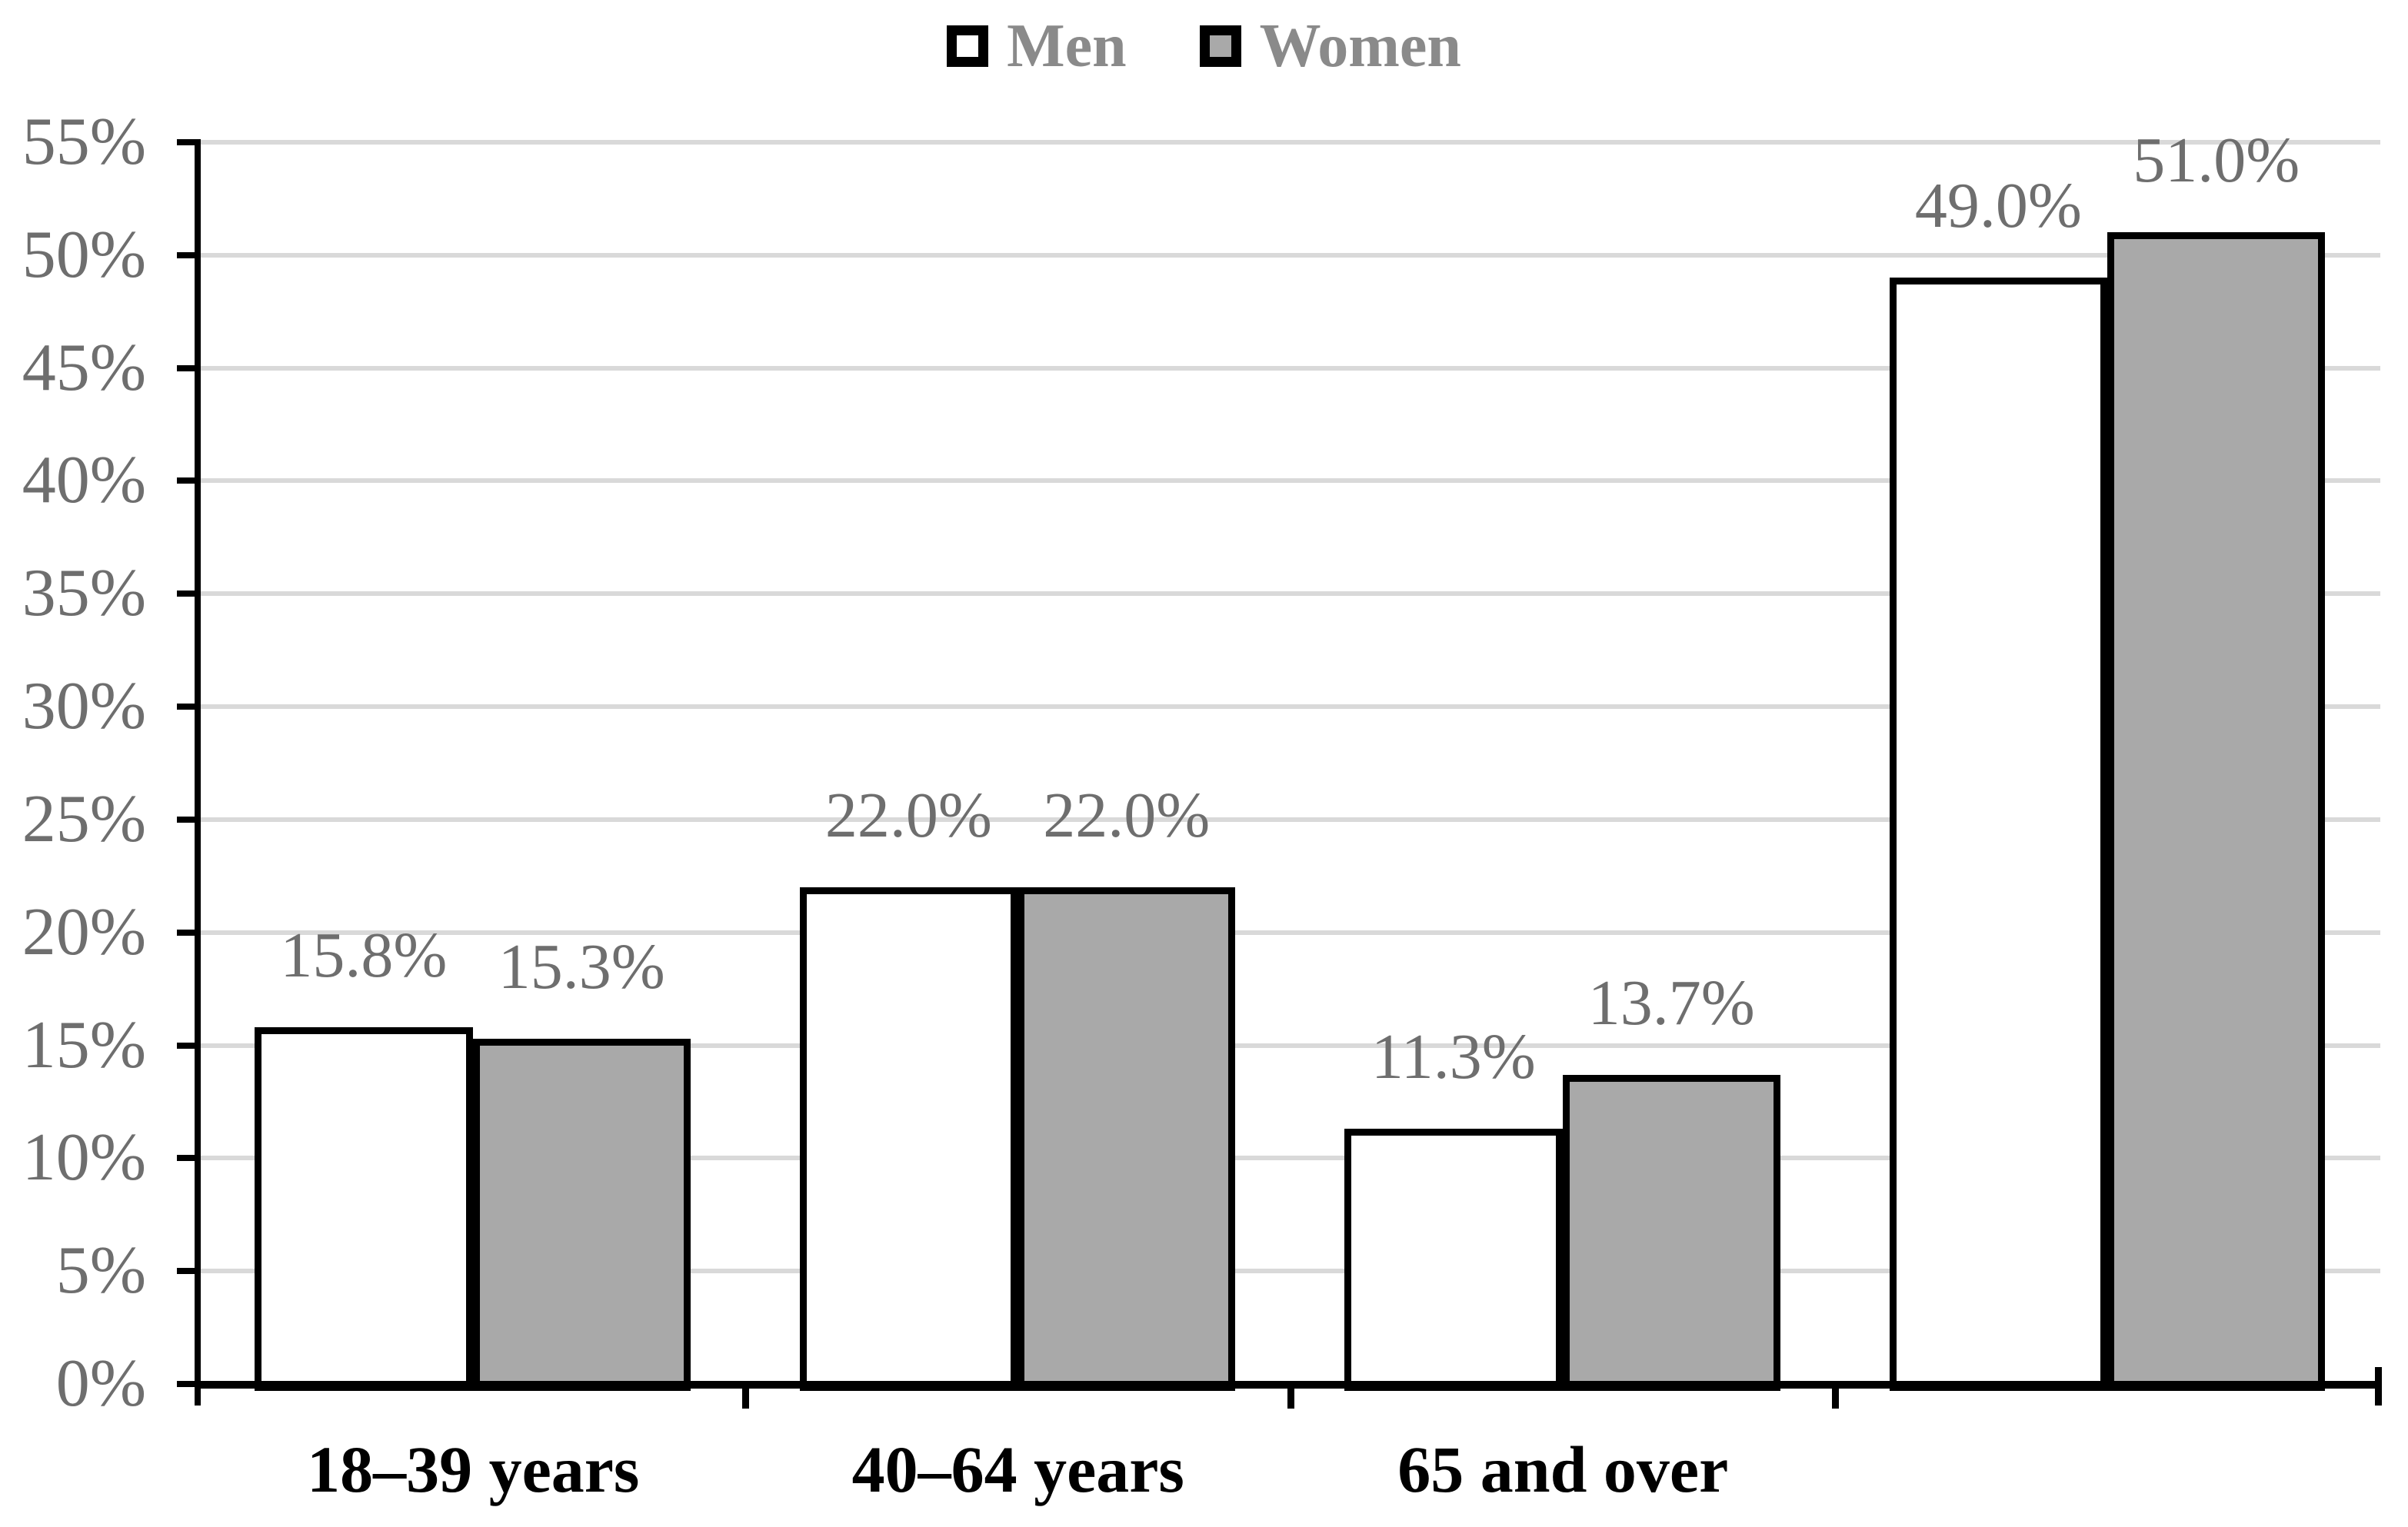  I want to click on y-axis-tick-label: 10%, so click(84, 1158).